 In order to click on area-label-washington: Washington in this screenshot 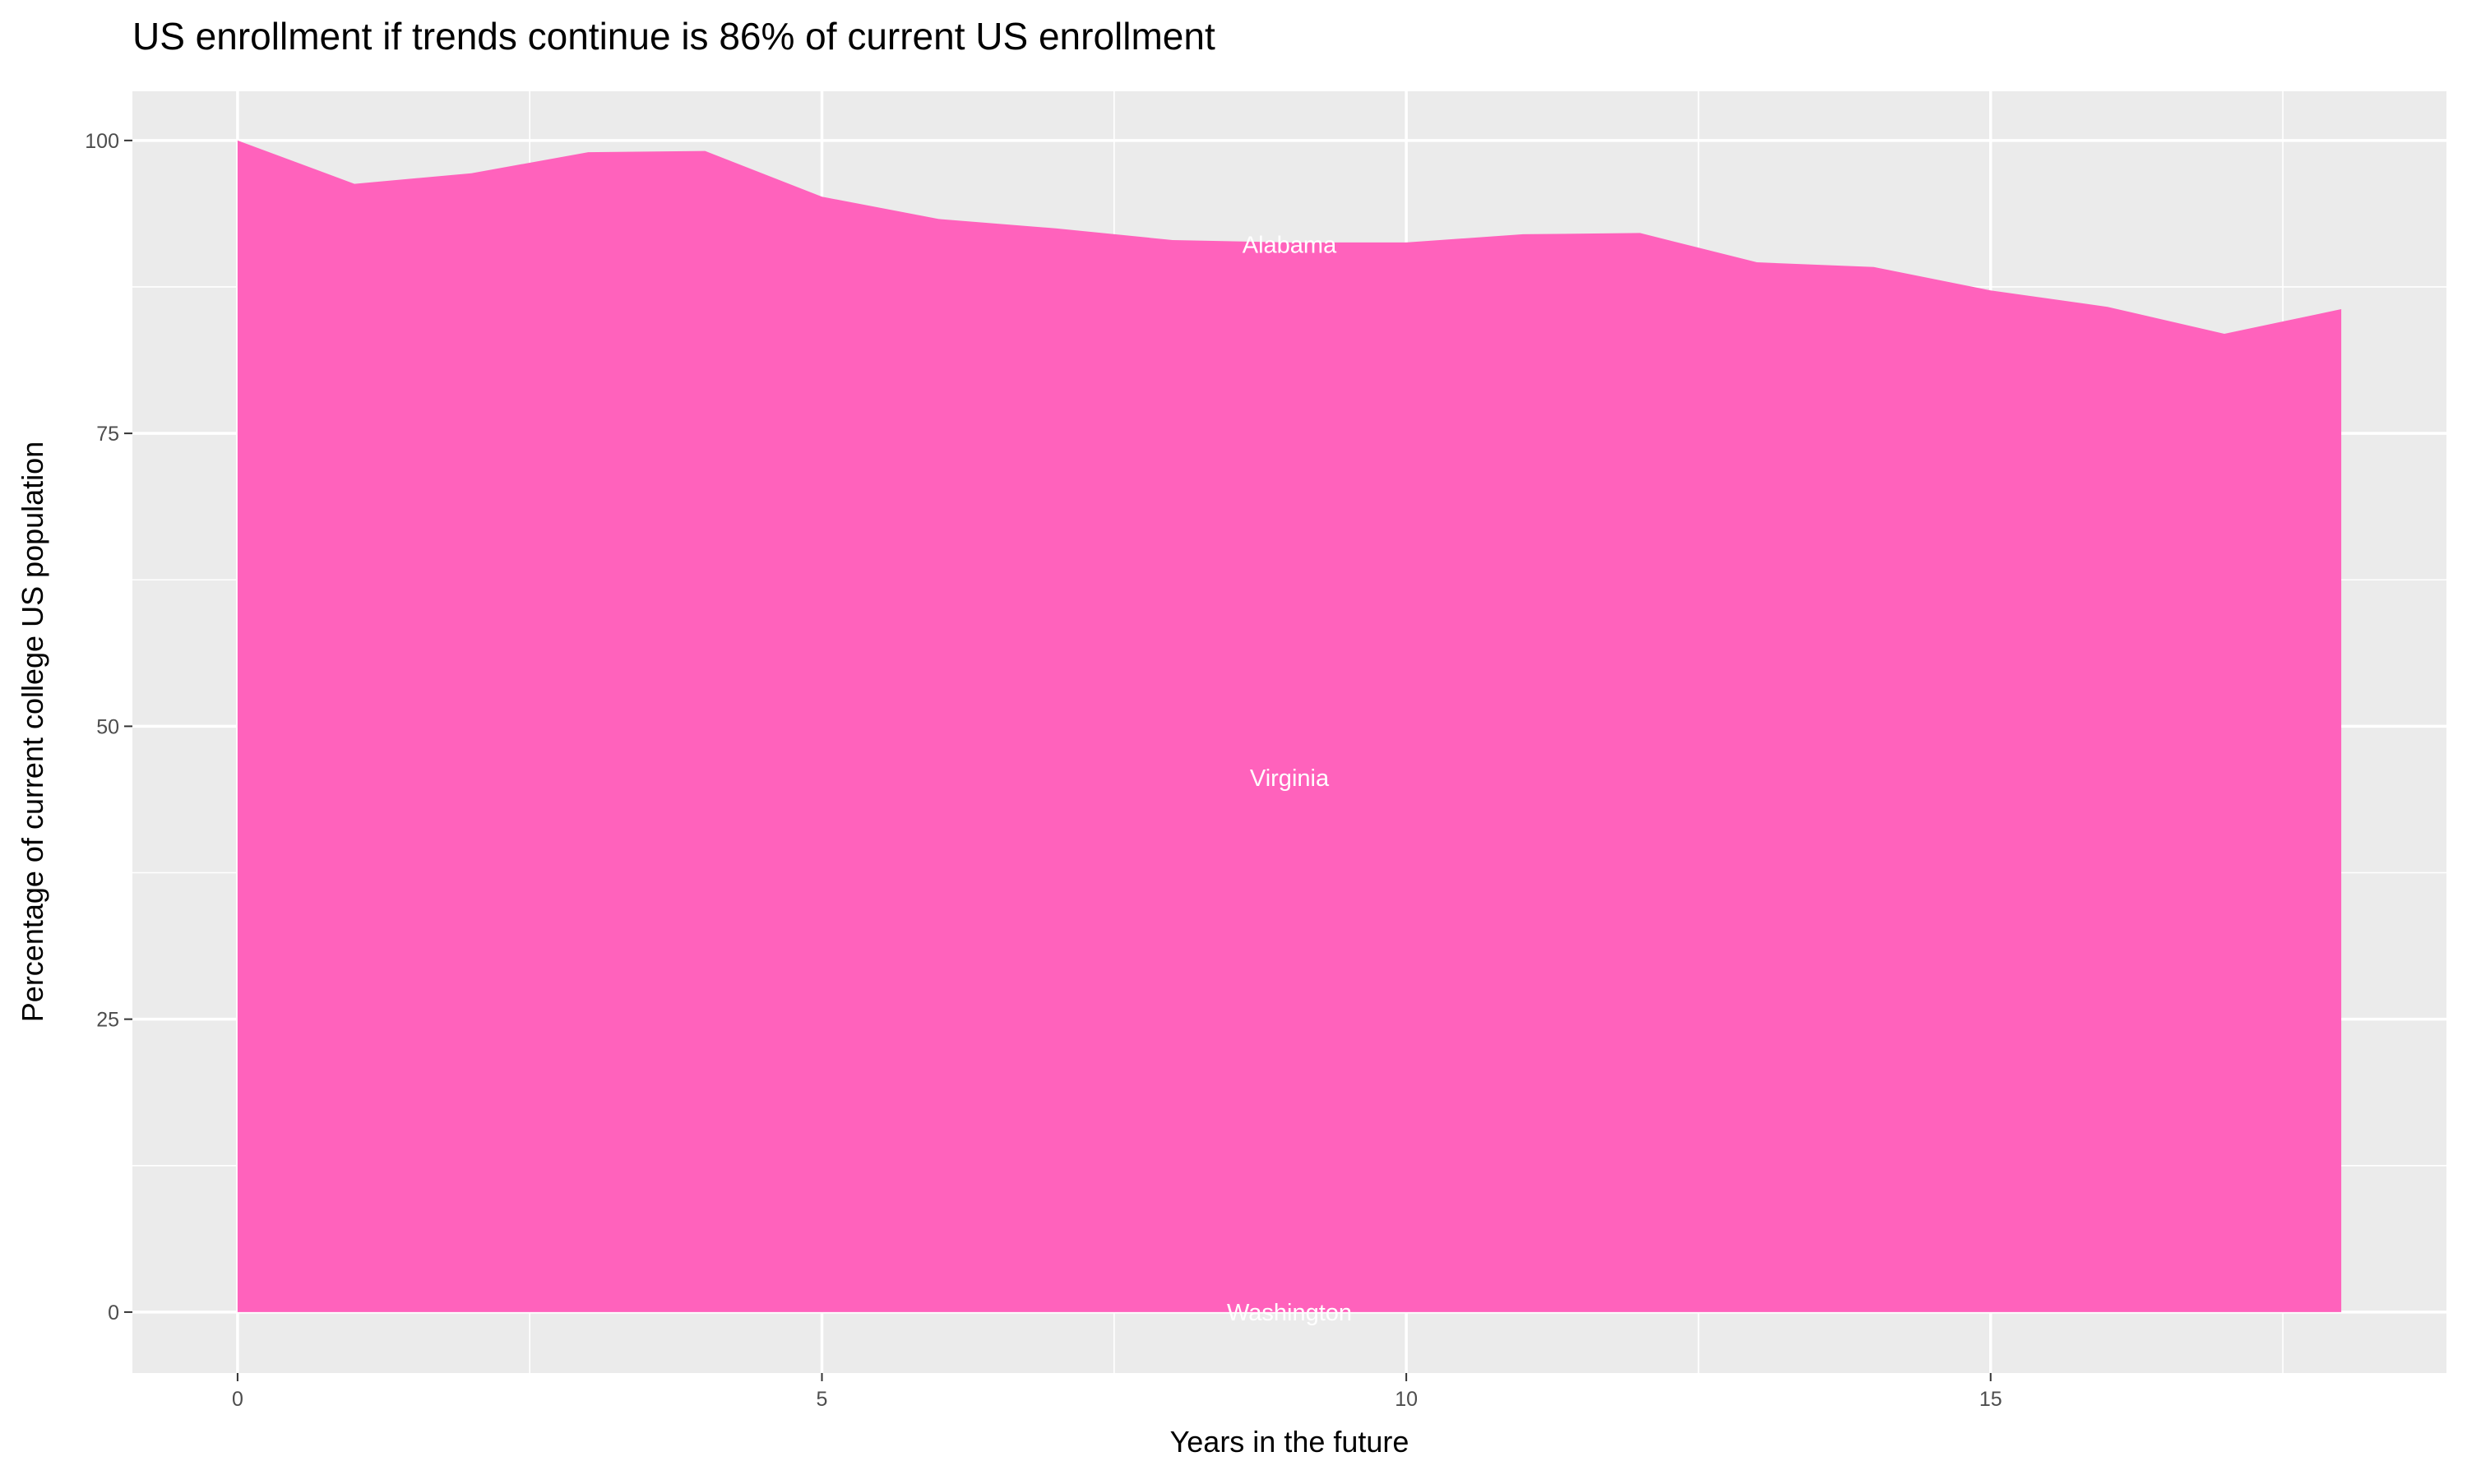, I will do `click(1289, 1313)`.